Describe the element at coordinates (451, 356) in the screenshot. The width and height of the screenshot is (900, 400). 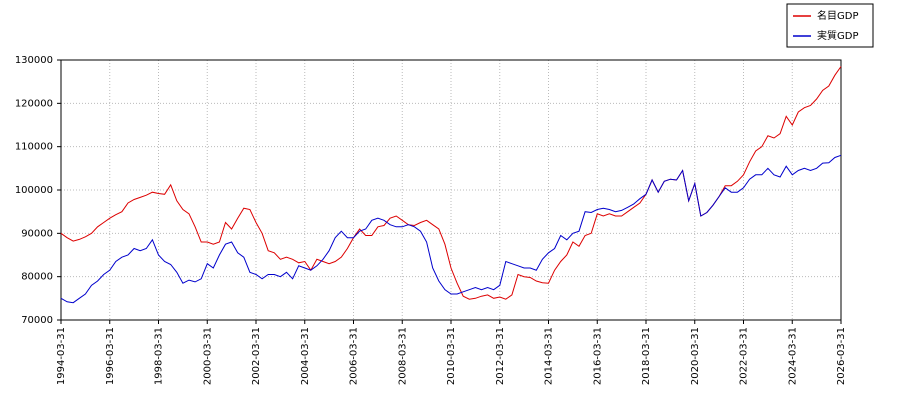
I see `x-tick-label: 2010-03-31` at that location.